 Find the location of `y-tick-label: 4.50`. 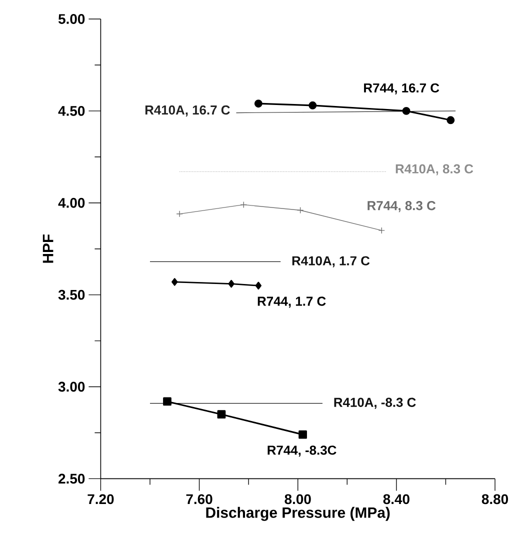

y-tick-label: 4.50 is located at coordinates (71, 111).